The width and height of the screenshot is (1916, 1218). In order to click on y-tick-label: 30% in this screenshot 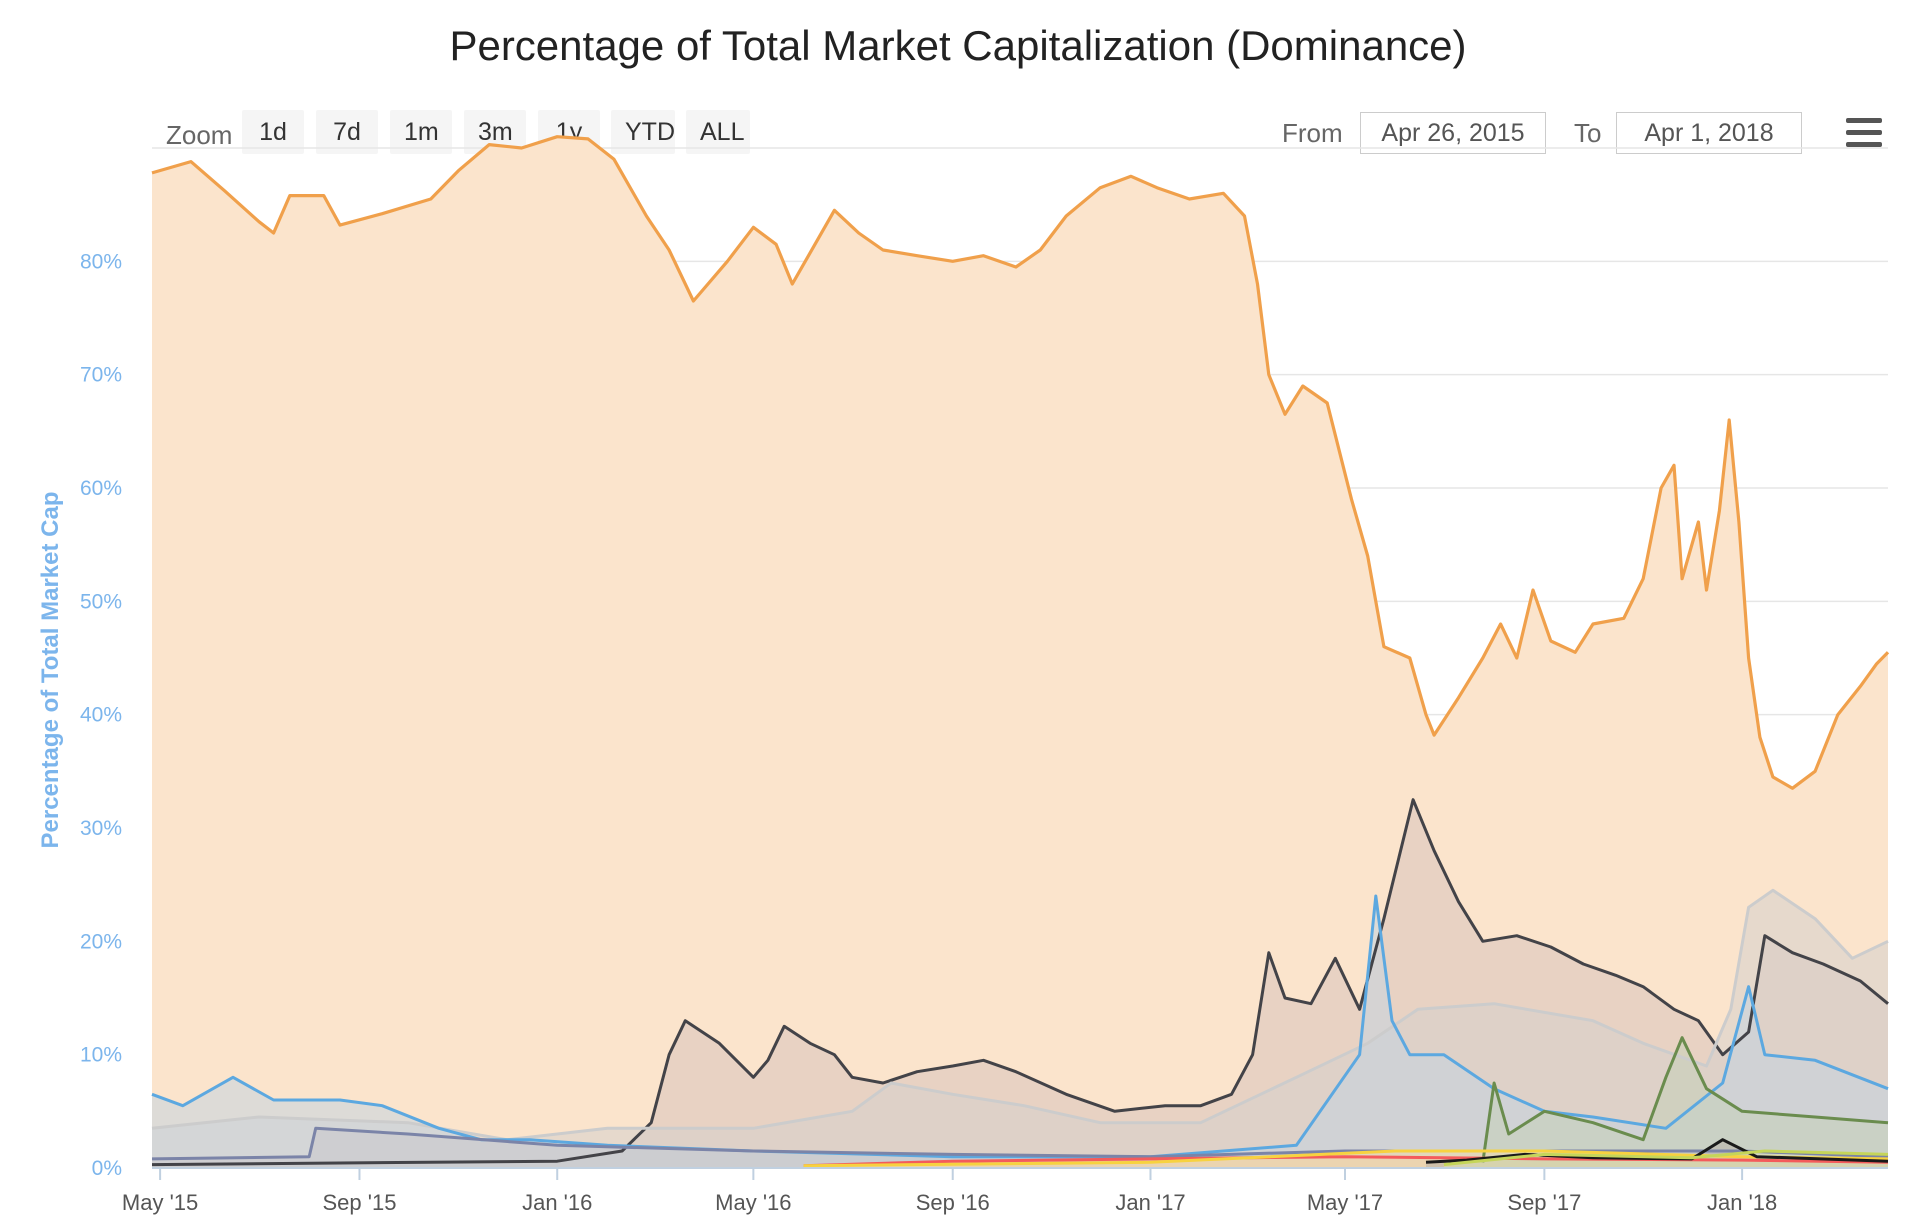, I will do `click(101, 828)`.